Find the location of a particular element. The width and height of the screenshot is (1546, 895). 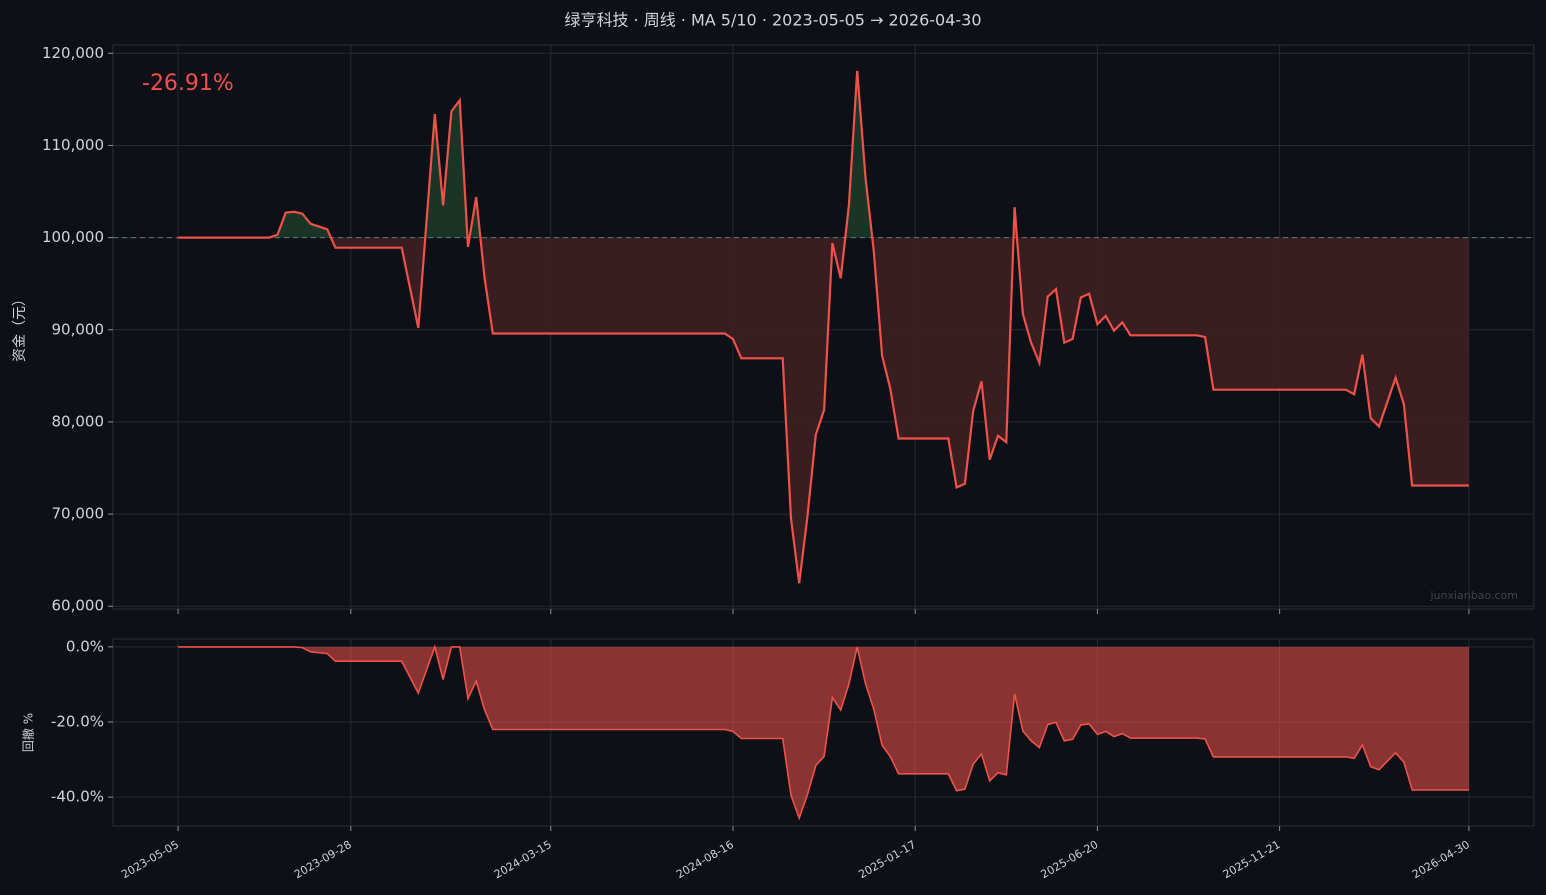

x-tick-label: 2026-04-30 is located at coordinates (1441, 859).